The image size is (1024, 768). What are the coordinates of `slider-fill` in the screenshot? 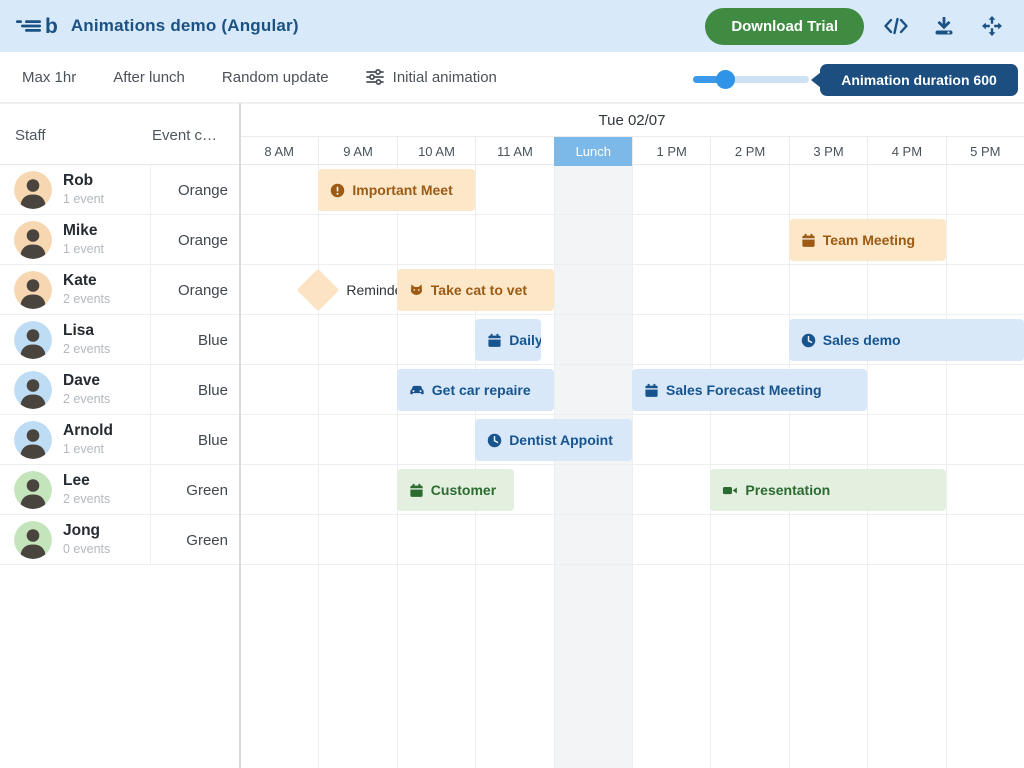 It's located at (709, 79).